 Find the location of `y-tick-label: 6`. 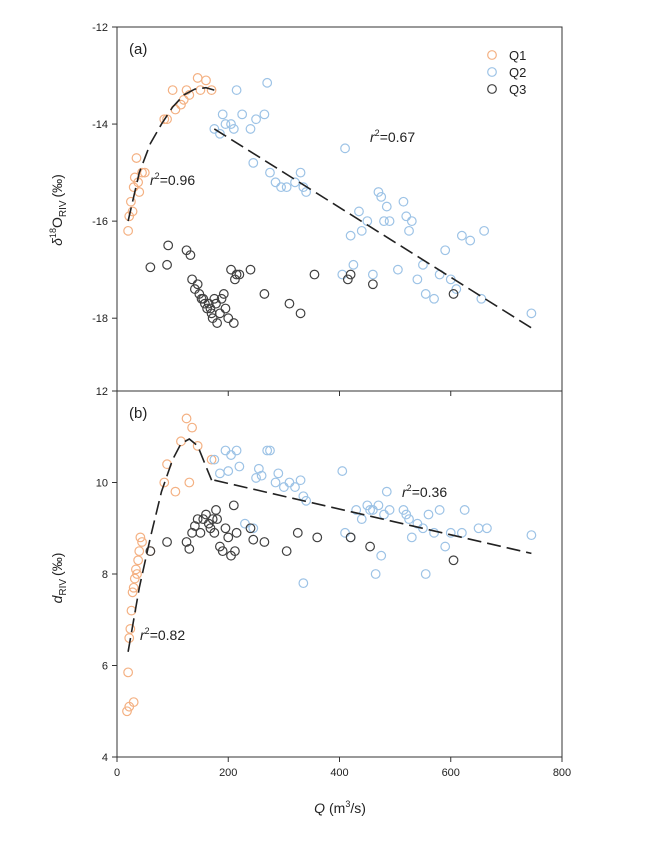

y-tick-label: 6 is located at coordinates (105, 667).